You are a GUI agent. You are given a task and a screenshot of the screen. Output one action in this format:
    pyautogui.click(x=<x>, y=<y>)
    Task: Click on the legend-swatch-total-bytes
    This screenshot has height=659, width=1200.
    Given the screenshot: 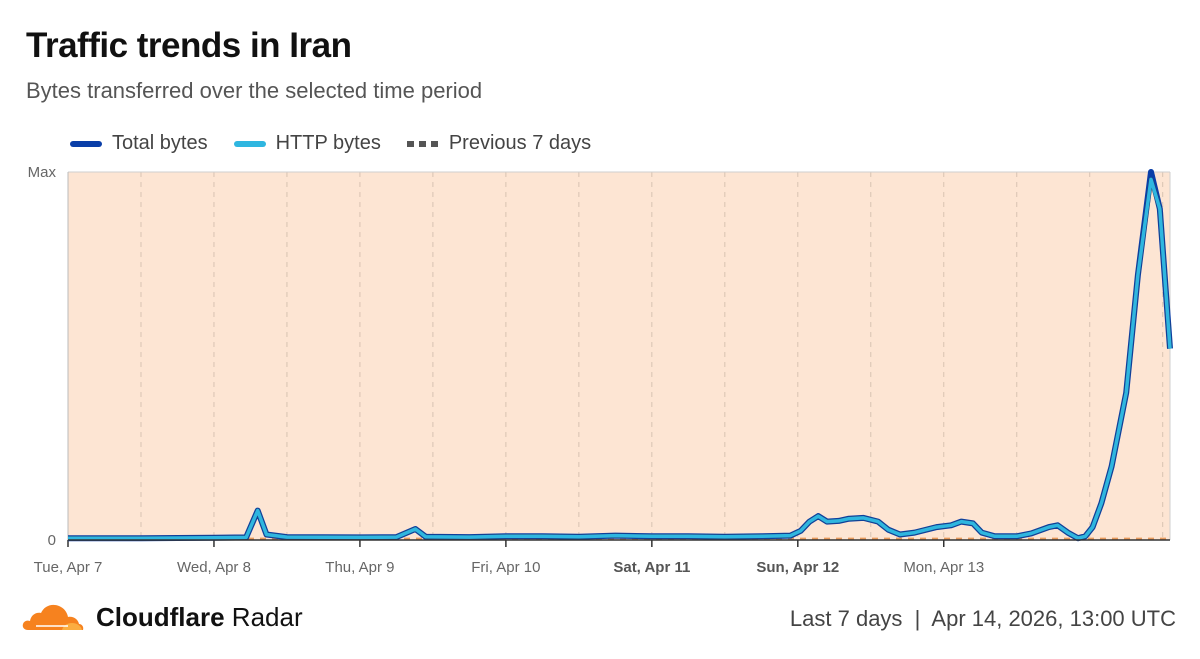 What is the action you would take?
    pyautogui.click(x=86, y=143)
    